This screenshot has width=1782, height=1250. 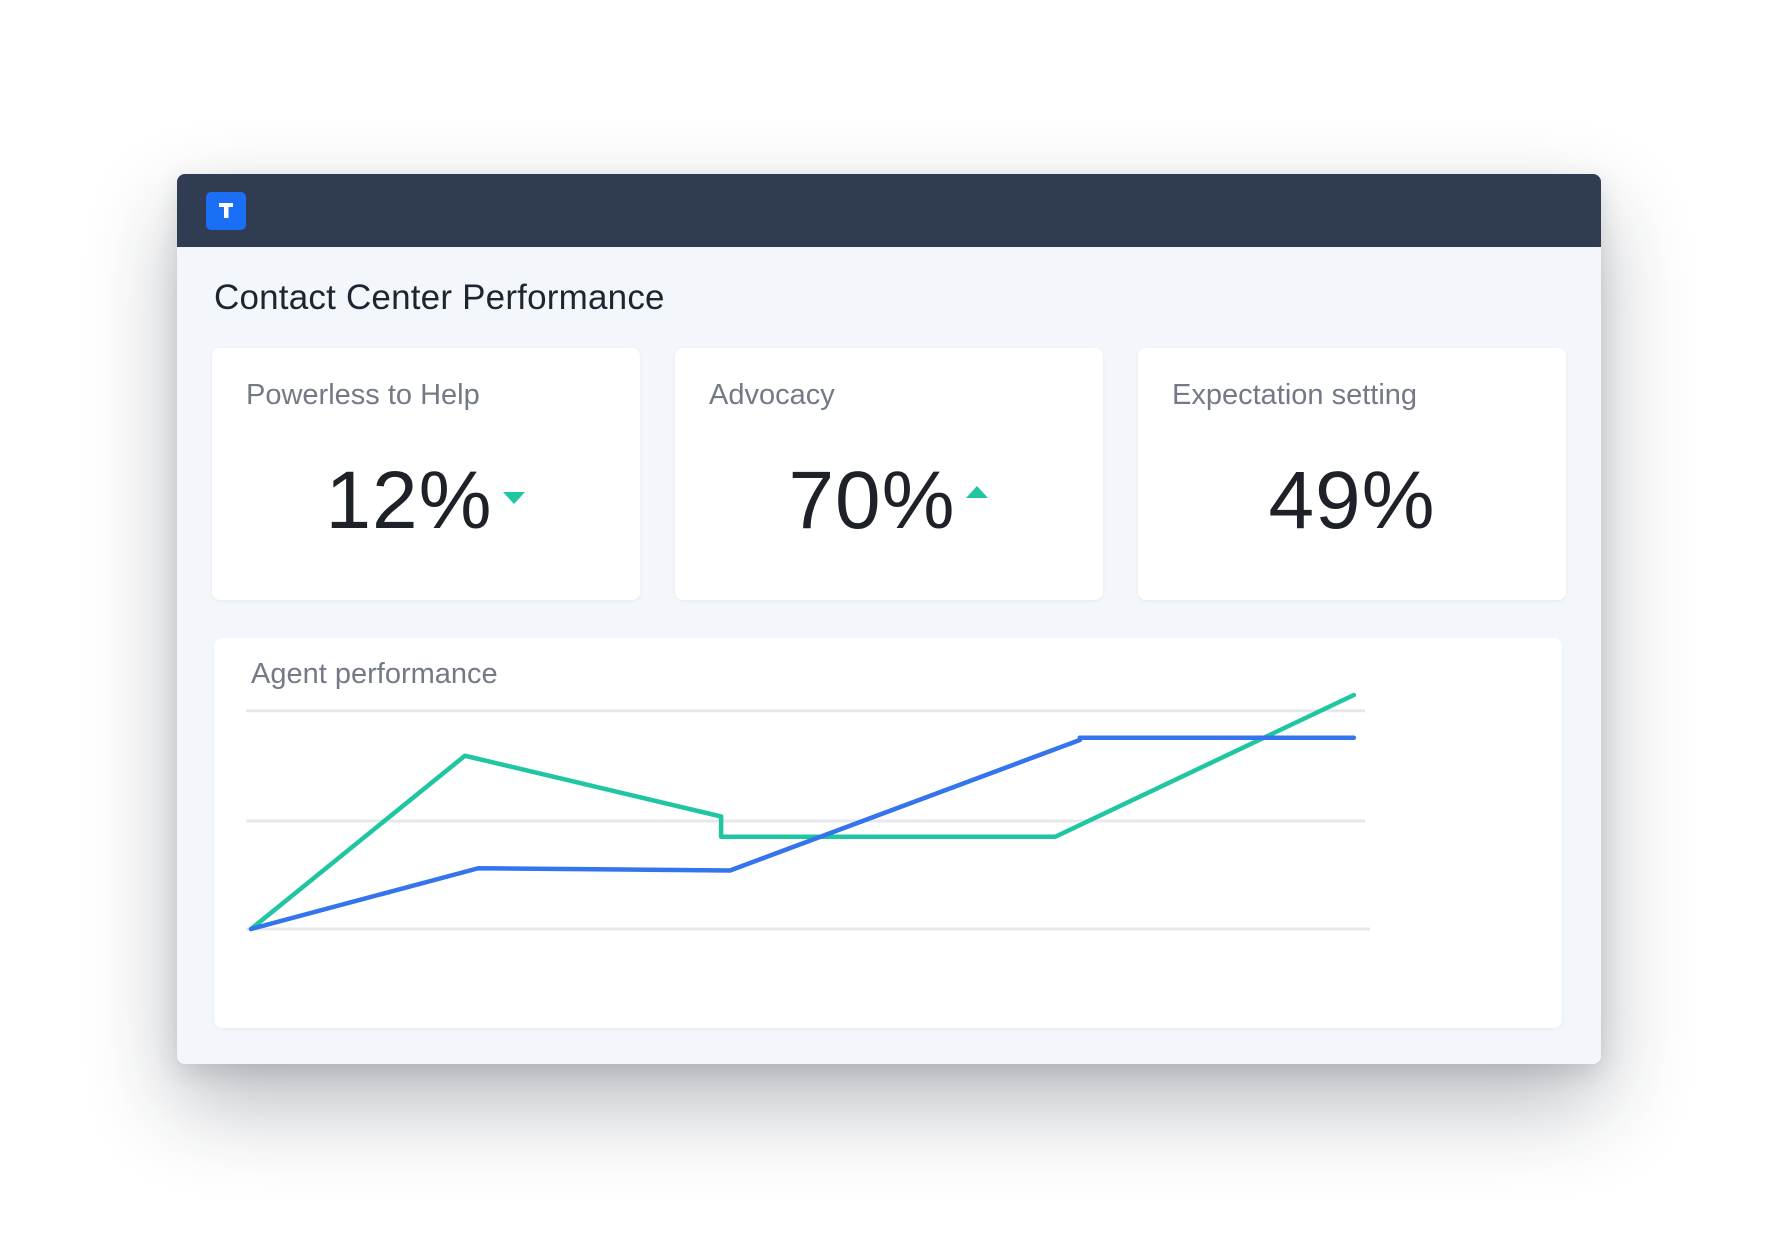 What do you see at coordinates (363, 395) in the screenshot?
I see `kpi-label: Powerless to Help` at bounding box center [363, 395].